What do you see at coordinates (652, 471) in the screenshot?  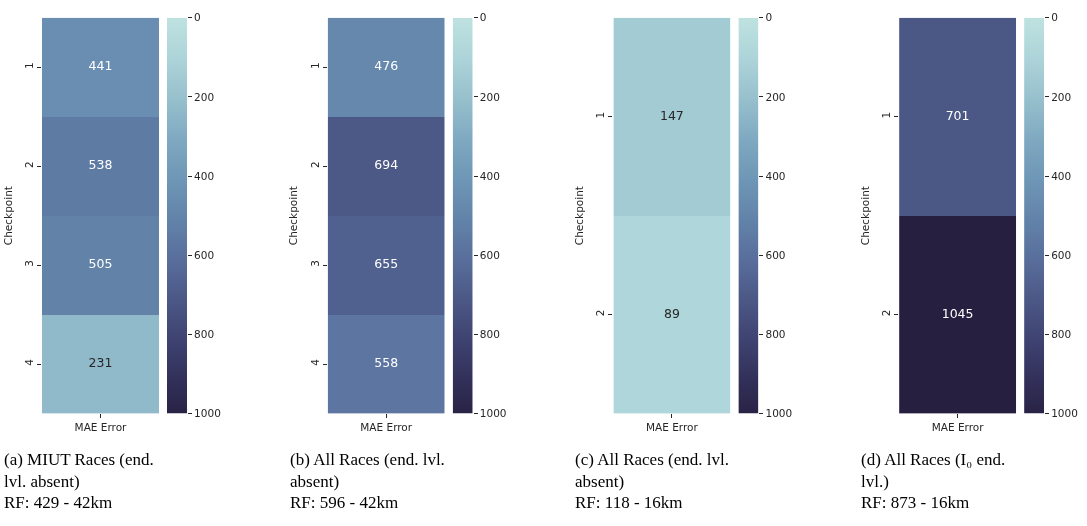 I see `text: (c) All Races (end. lvl. absent)` at bounding box center [652, 471].